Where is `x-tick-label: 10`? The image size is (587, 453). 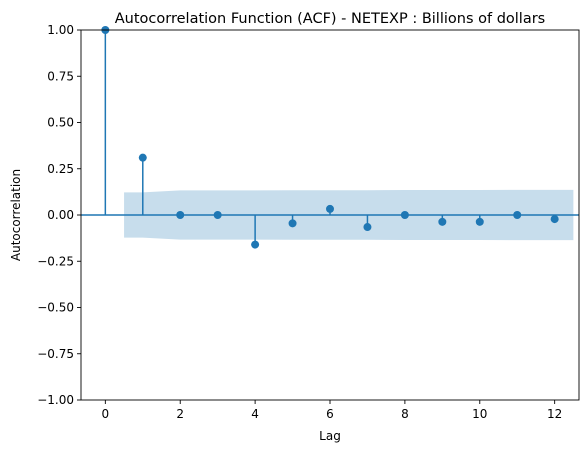
x-tick-label: 10 is located at coordinates (479, 414).